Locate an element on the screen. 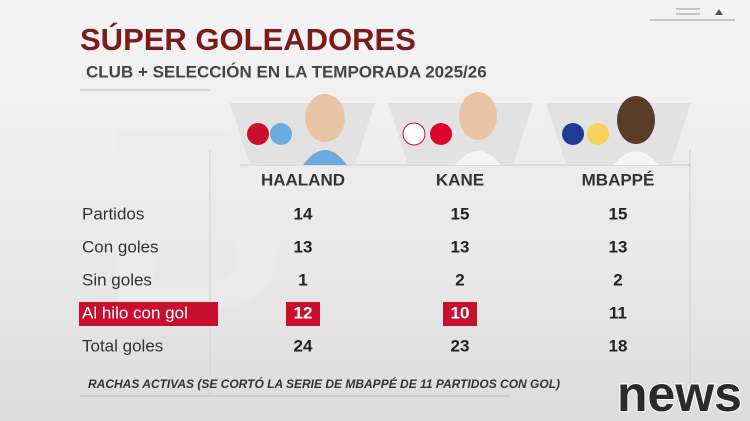 The width and height of the screenshot is (750, 421). news-logo: news is located at coordinates (679, 393).